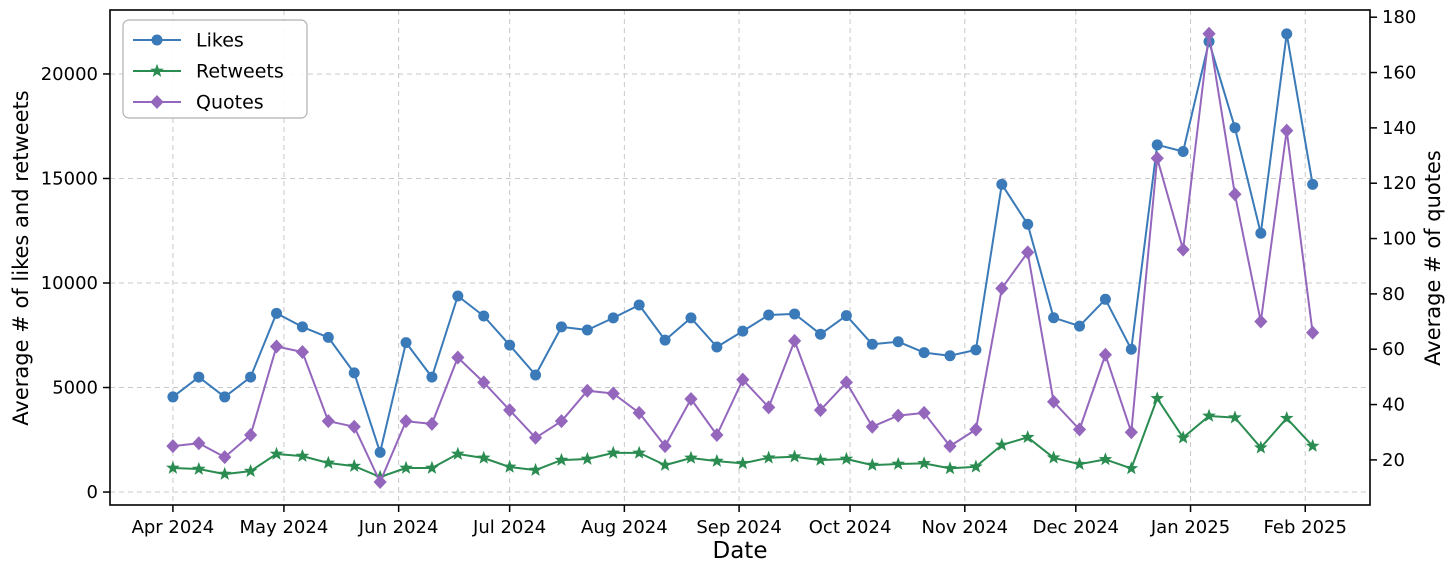 This screenshot has height=580, width=1456. I want to click on left-y-tick-label: 20000, so click(69, 74).